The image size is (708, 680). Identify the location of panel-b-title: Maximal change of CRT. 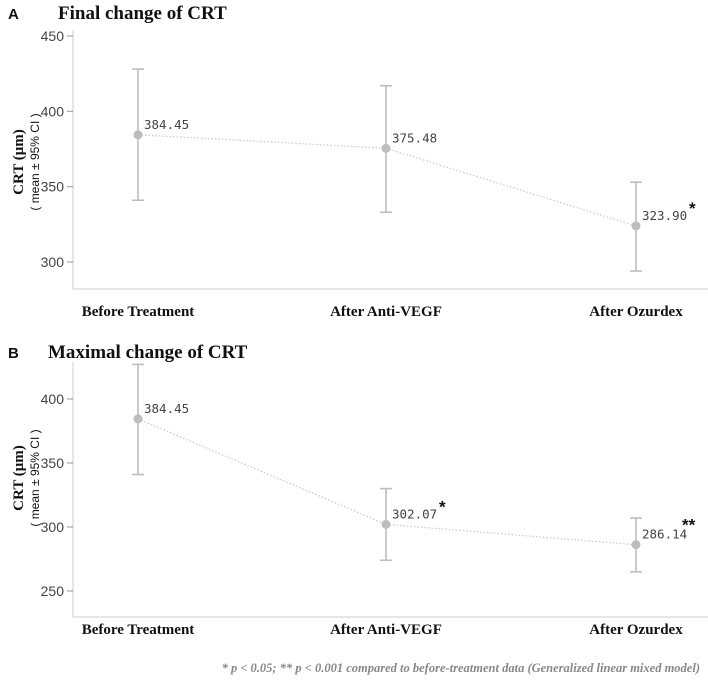
(148, 352).